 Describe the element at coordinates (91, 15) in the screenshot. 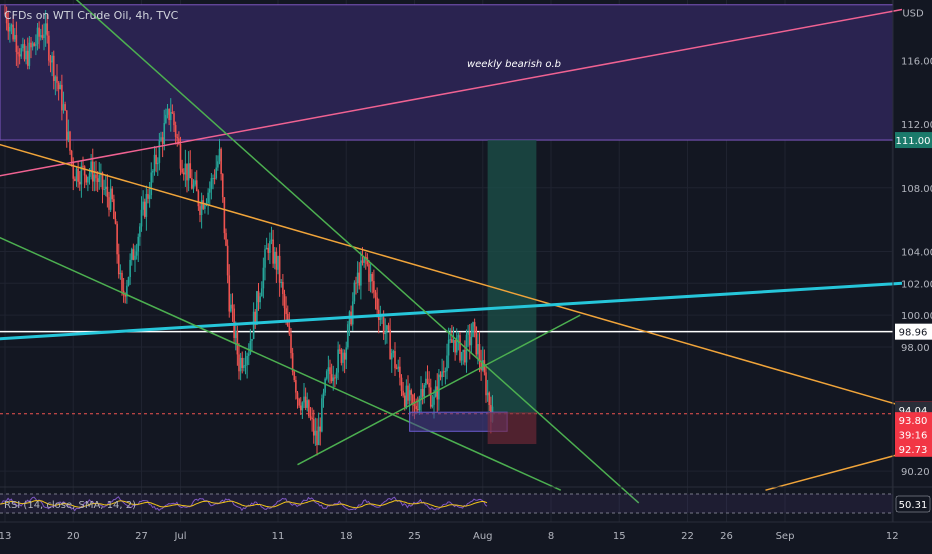

I see `symbol-title: CFDs on WTI Crude Oil, 4h, TVC` at that location.